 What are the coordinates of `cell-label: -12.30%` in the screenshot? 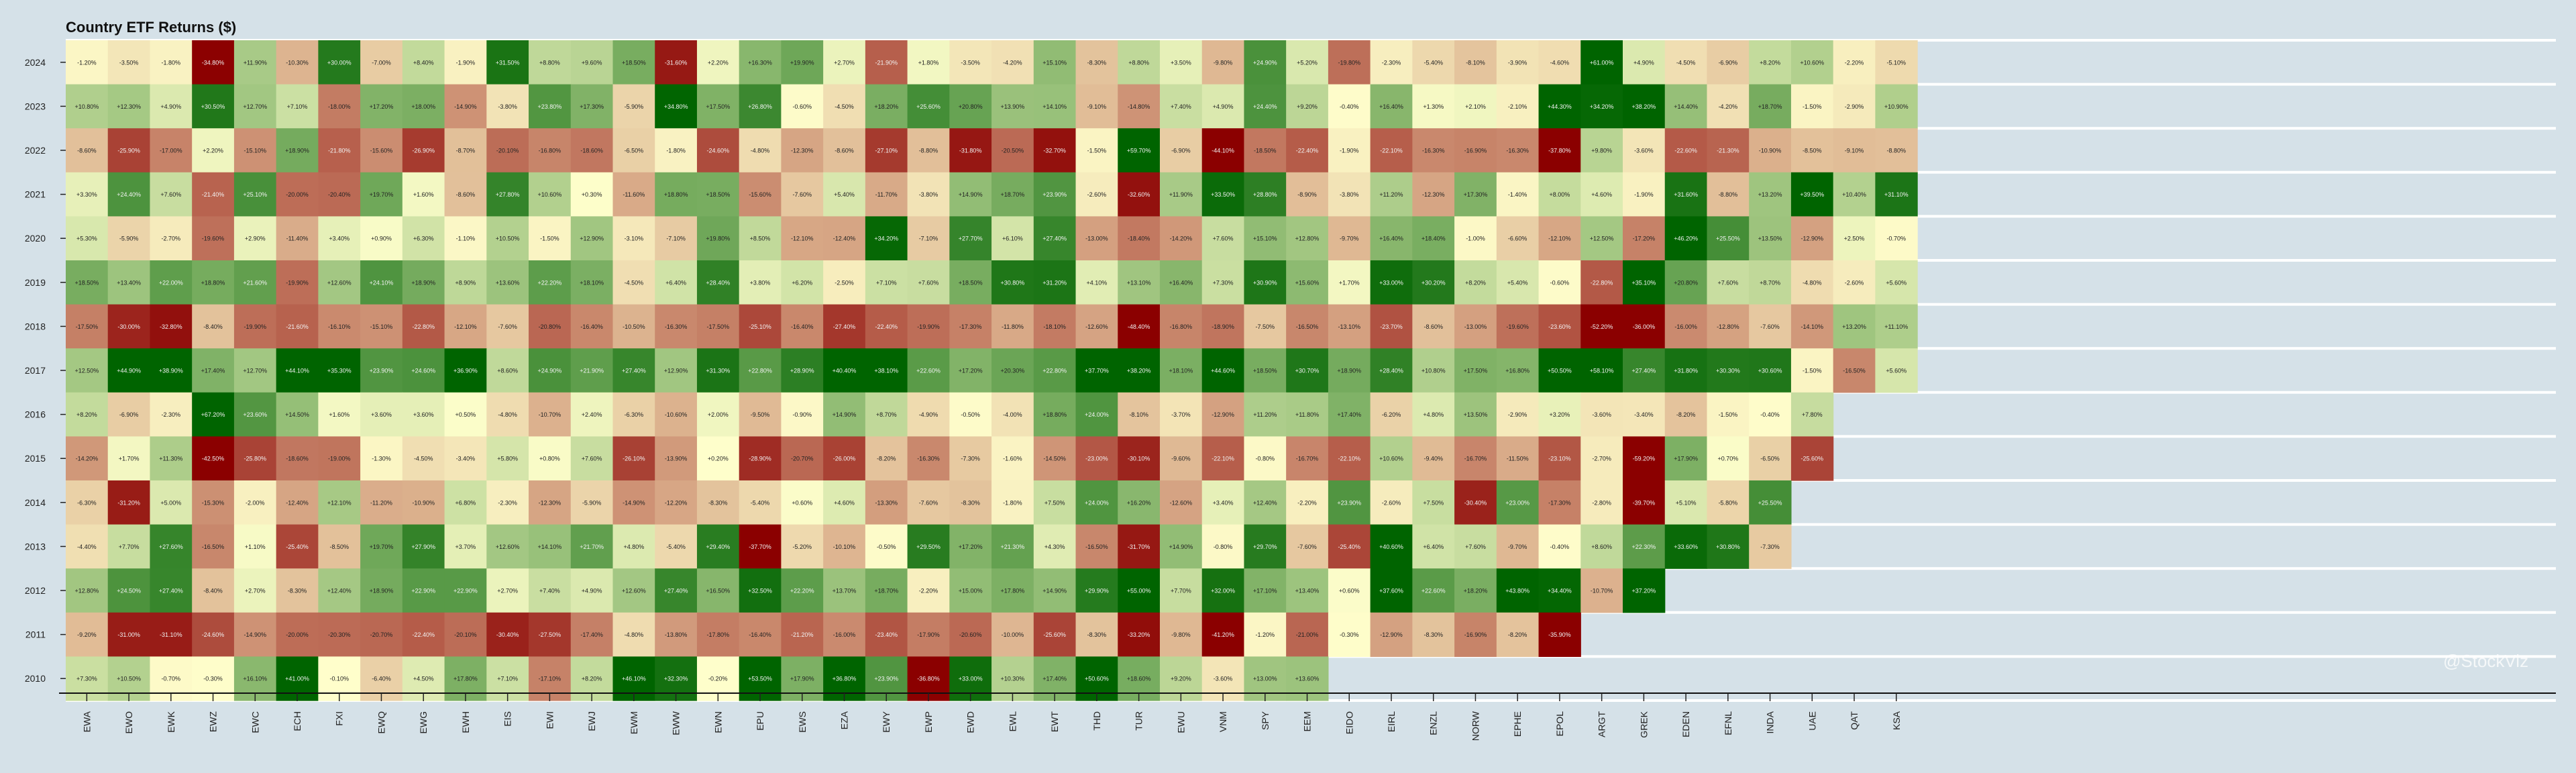 It's located at (550, 502).